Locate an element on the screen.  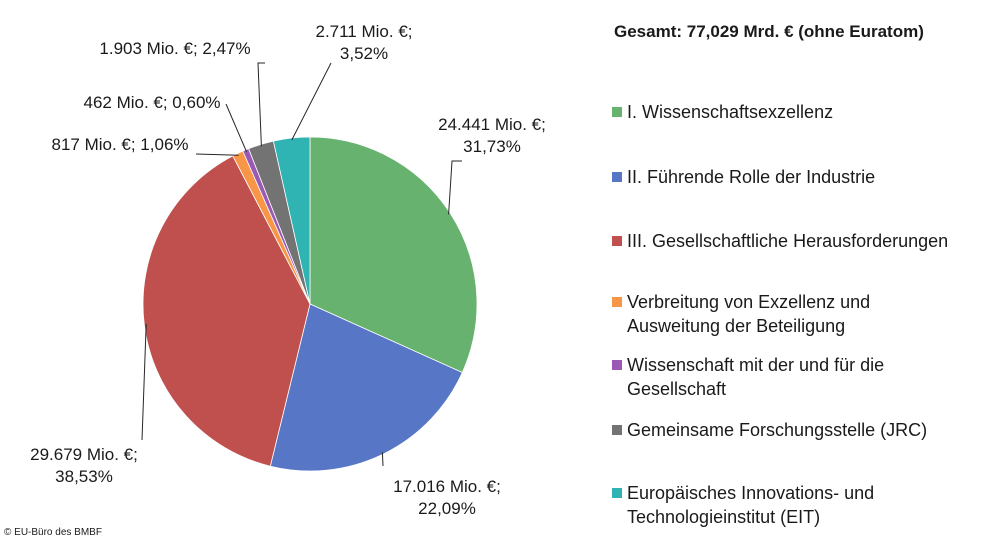
data-label-line: 817 Mio. €; 1,06% is located at coordinates (119, 144).